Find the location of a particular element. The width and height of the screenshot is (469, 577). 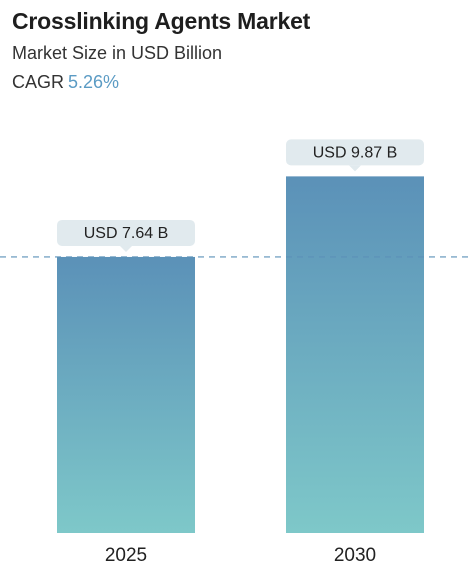

bar-2025 is located at coordinates (126, 394).